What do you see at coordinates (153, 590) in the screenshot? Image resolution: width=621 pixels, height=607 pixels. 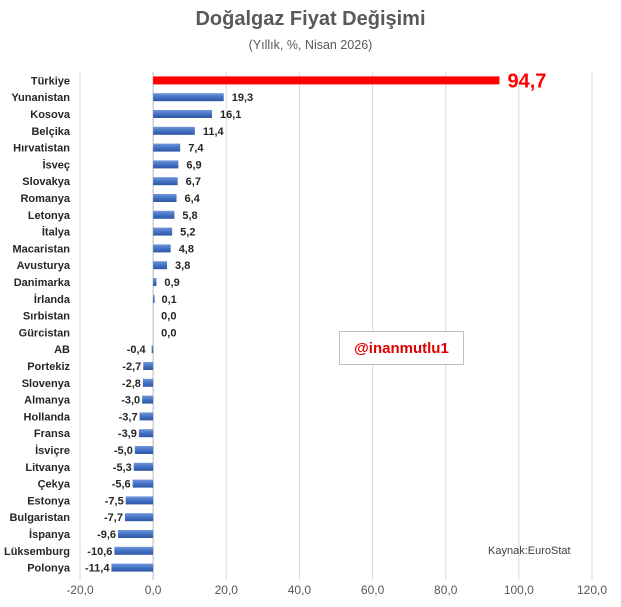 I see `x-tick-label: 0,0` at bounding box center [153, 590].